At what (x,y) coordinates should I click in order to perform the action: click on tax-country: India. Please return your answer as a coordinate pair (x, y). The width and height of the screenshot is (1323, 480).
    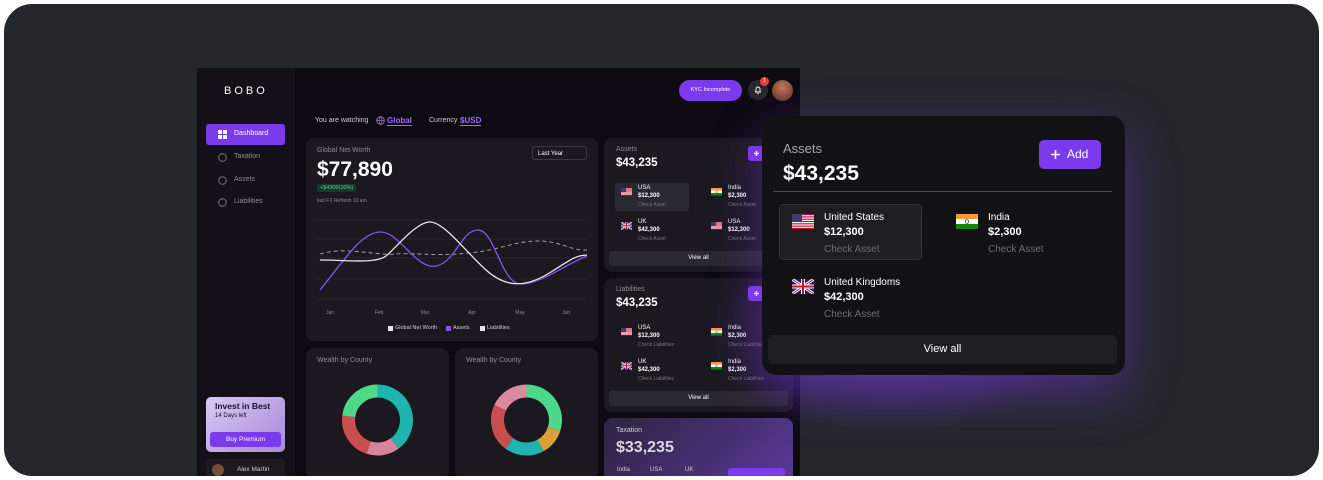
    Looking at the image, I should click on (624, 470).